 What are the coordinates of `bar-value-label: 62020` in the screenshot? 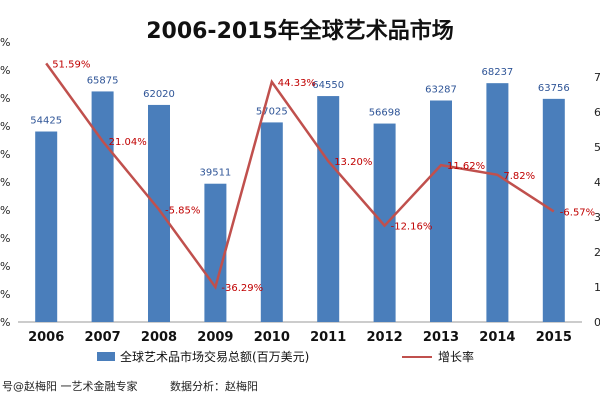 It's located at (159, 94).